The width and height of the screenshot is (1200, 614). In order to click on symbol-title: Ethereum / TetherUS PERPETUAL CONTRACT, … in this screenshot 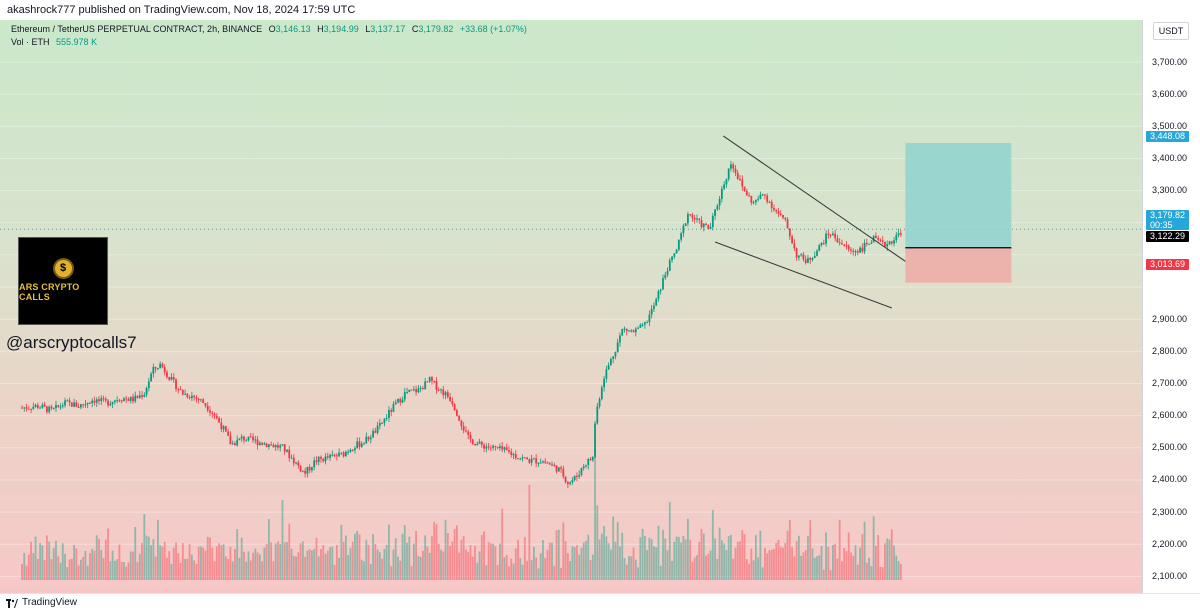, I will do `click(137, 29)`.